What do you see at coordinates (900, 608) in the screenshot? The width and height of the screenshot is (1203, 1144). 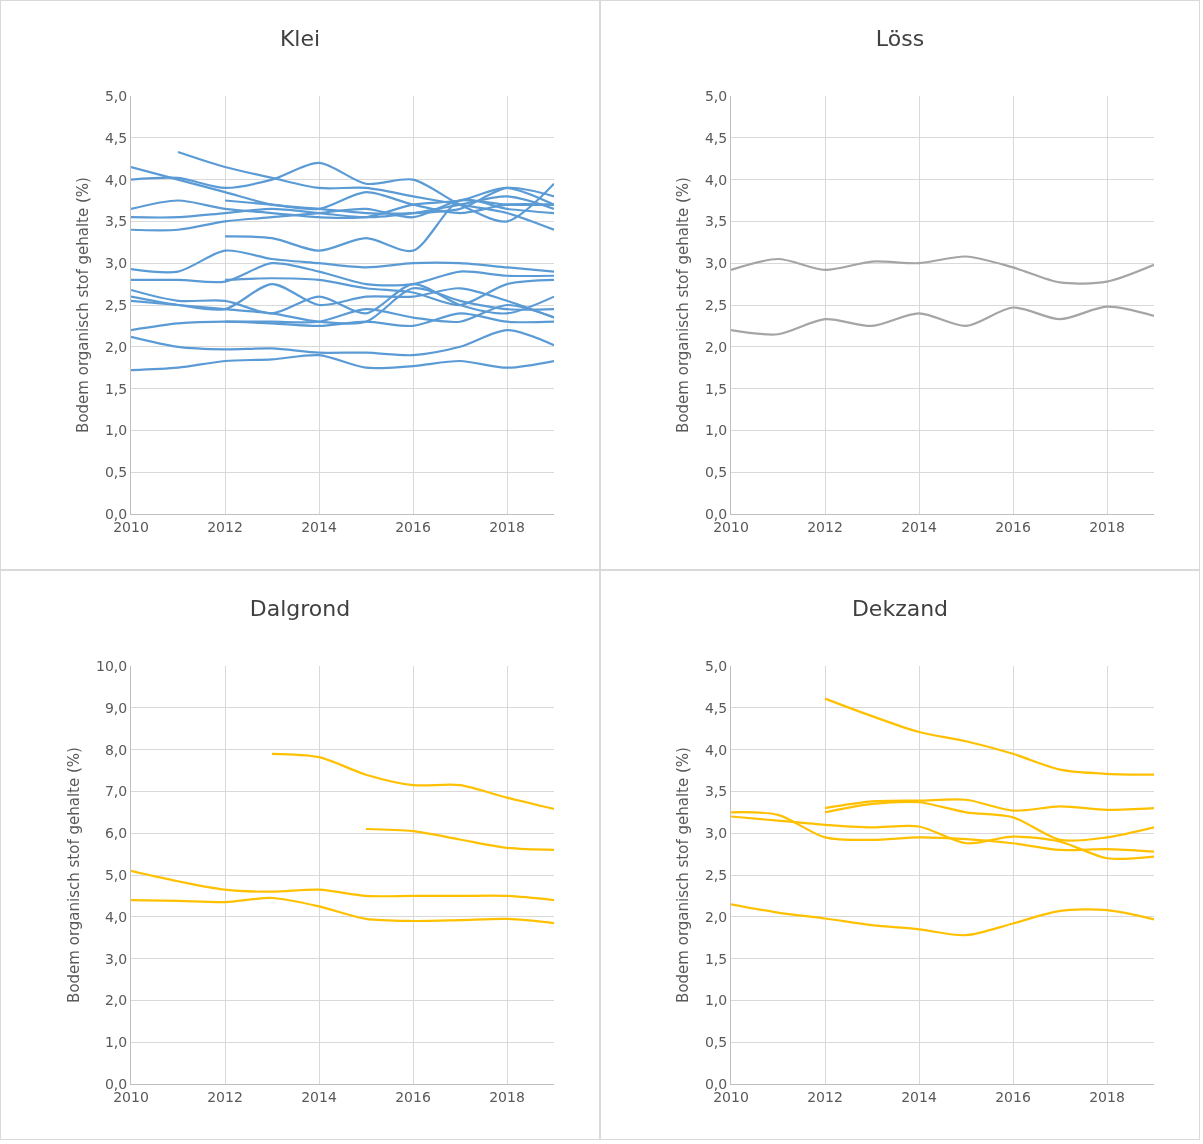 I see `chart-title: Dekzand` at bounding box center [900, 608].